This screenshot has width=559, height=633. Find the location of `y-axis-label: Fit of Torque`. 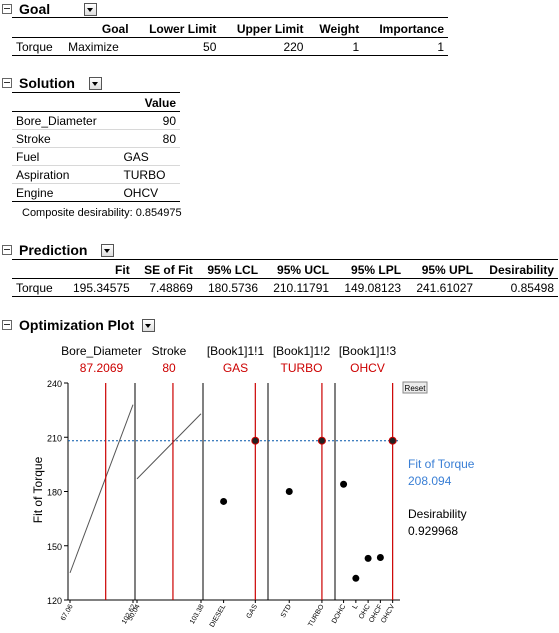

y-axis-label: Fit of Torque is located at coordinates (38, 489).